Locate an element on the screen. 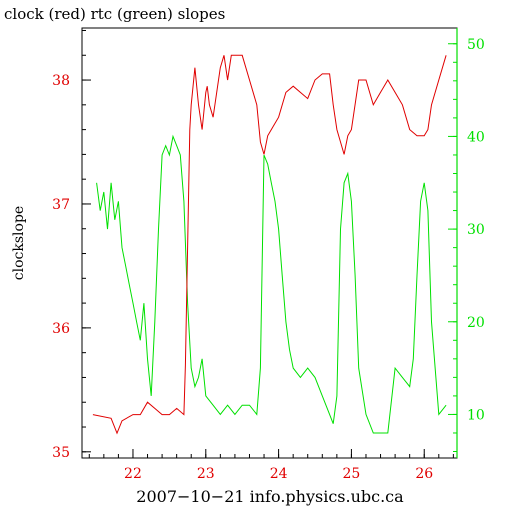 The width and height of the screenshot is (512, 512). x-tick-label: 22 is located at coordinates (133, 474).